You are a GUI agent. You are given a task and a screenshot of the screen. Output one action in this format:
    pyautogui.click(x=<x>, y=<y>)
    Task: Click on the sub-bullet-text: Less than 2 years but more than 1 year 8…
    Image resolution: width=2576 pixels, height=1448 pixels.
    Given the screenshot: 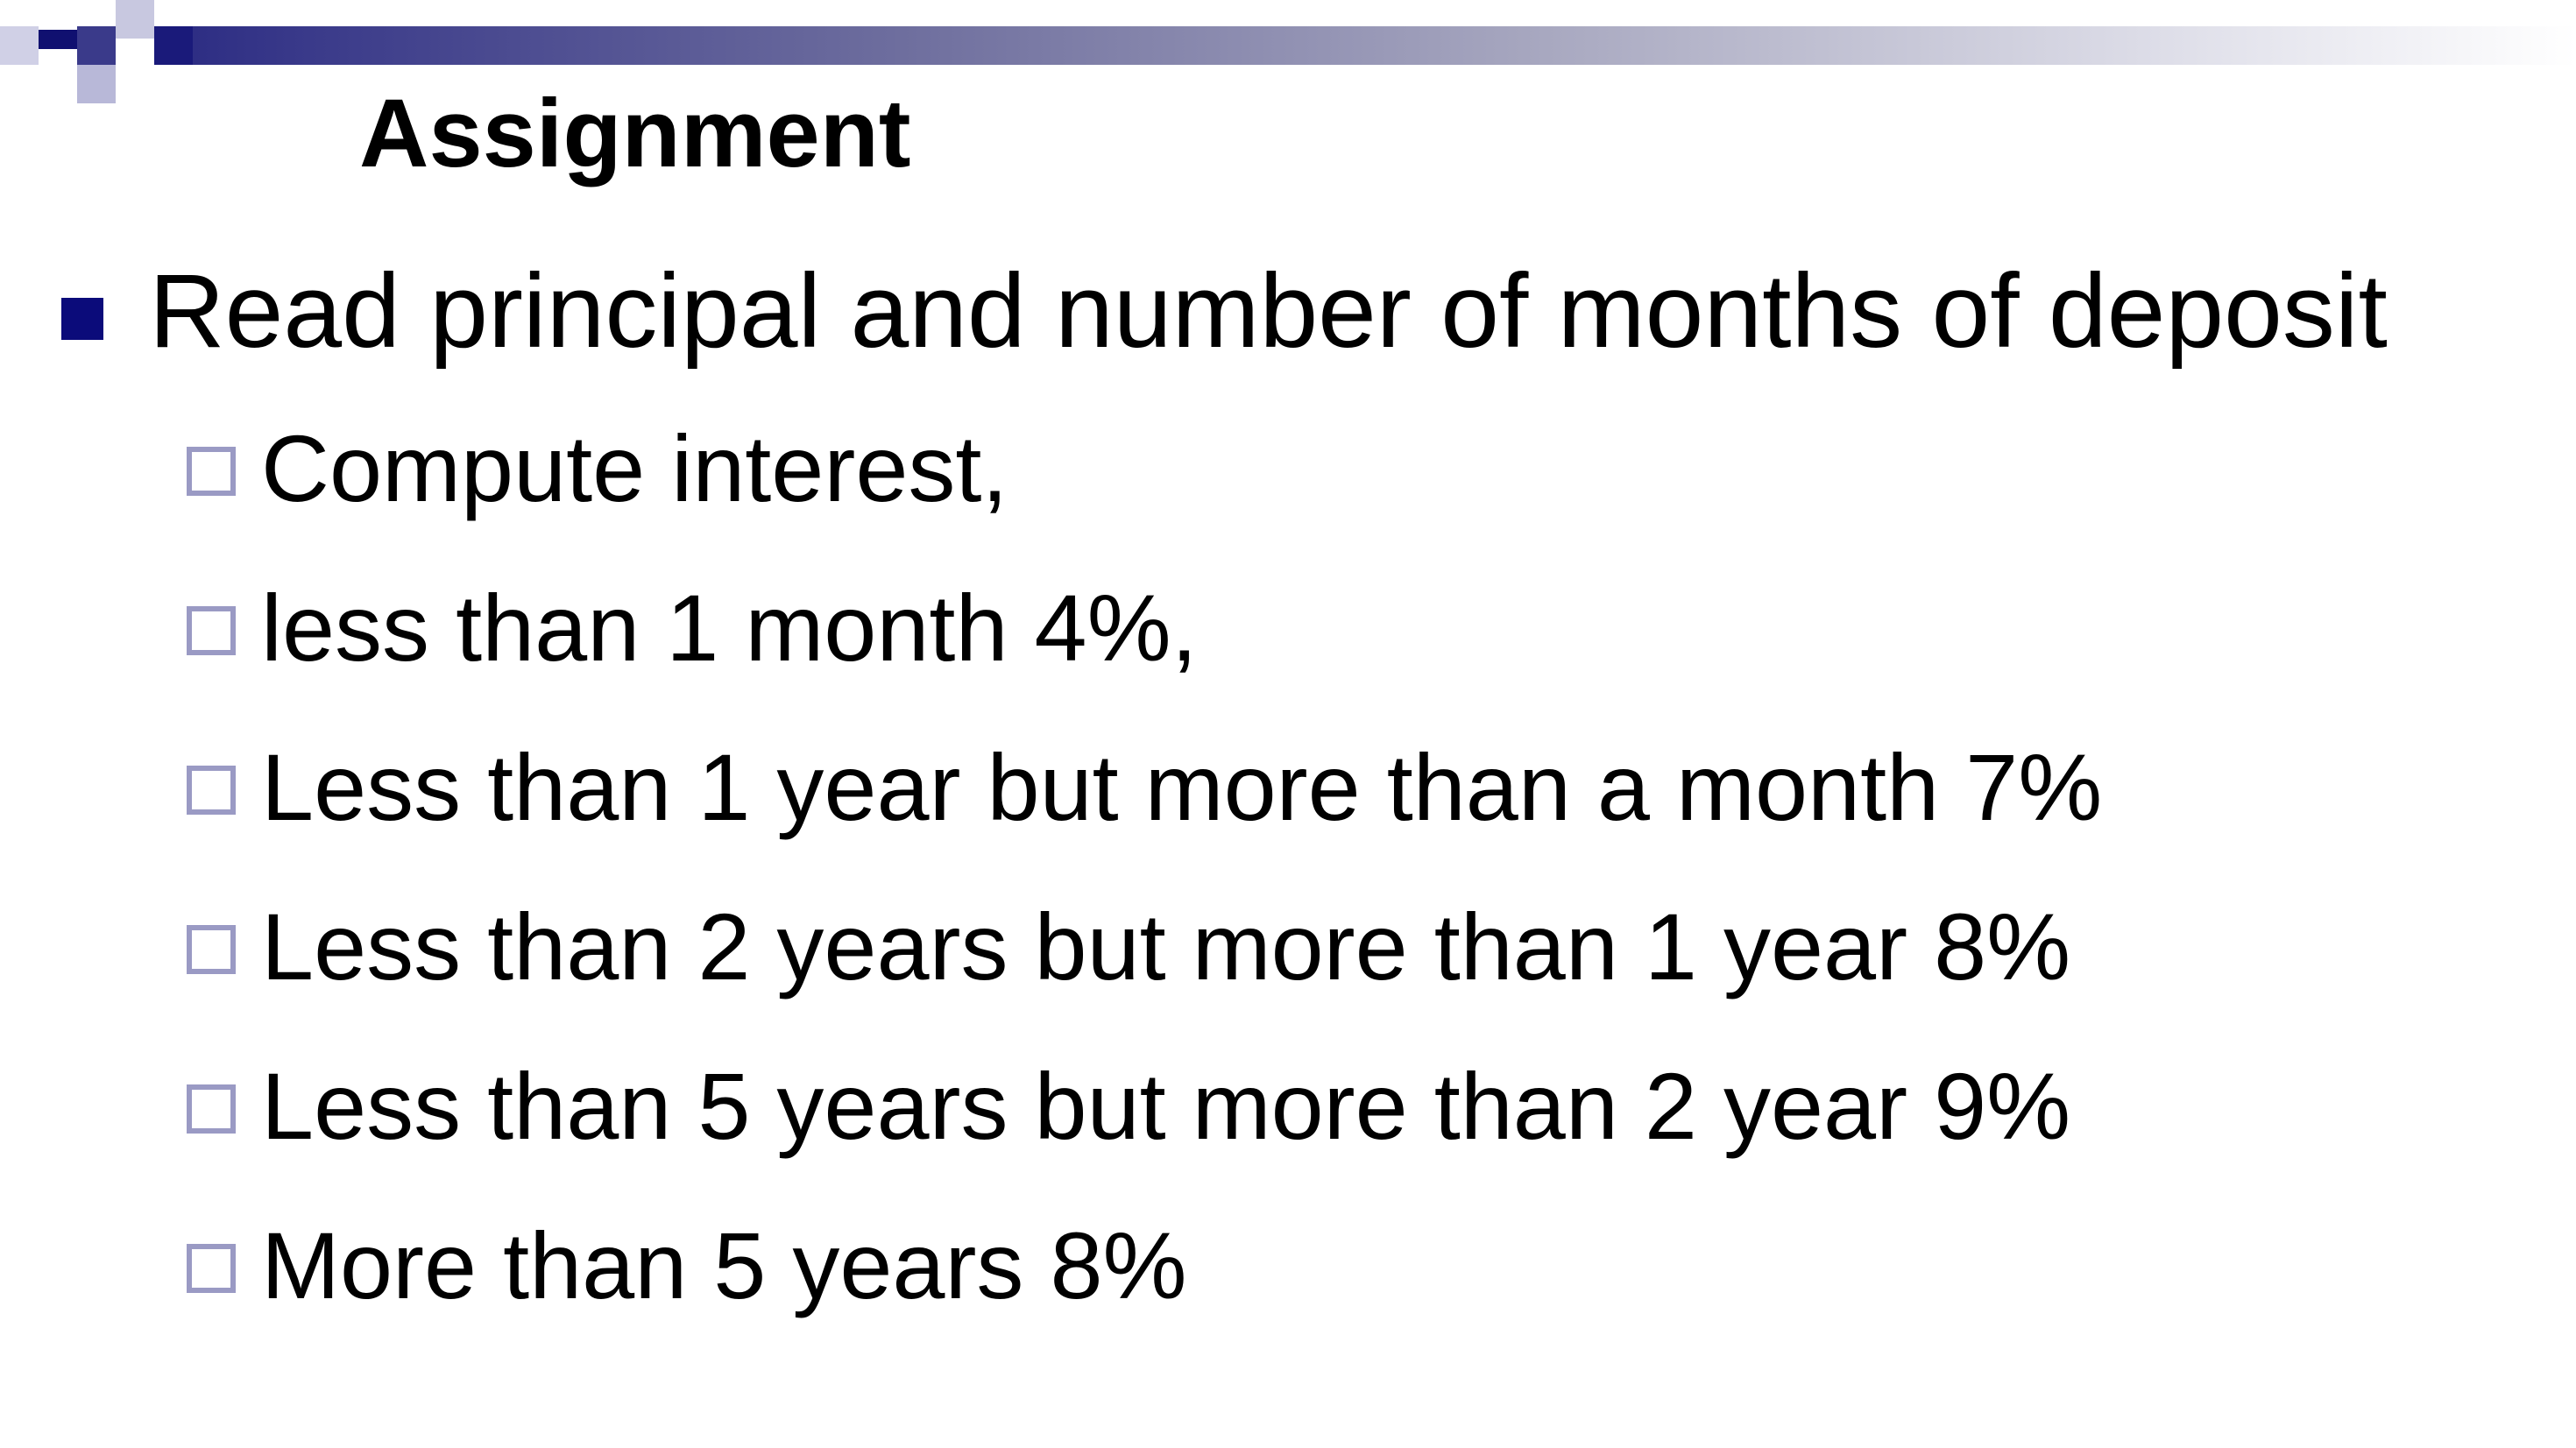 What is the action you would take?
    pyautogui.click(x=1166, y=947)
    